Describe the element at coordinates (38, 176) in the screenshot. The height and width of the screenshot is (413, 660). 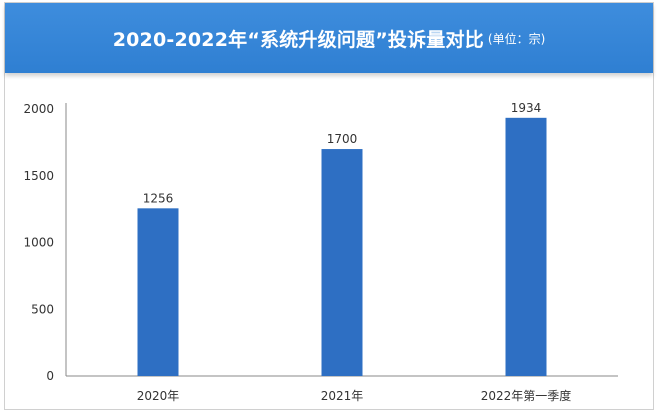
I see `y-tick-label: 1500` at that location.